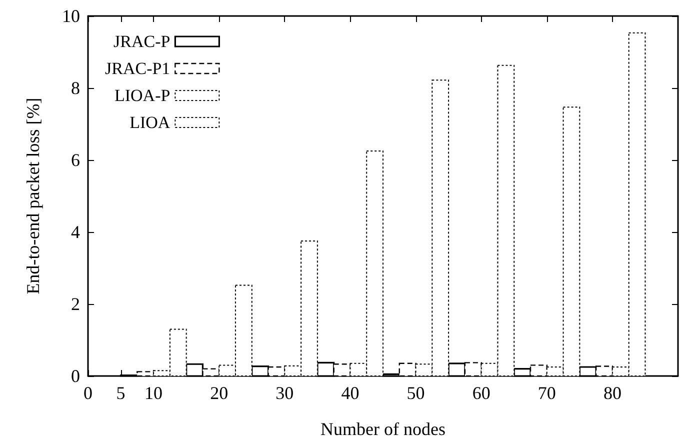 The width and height of the screenshot is (692, 444). I want to click on y-tick-label: 4, so click(75, 232).